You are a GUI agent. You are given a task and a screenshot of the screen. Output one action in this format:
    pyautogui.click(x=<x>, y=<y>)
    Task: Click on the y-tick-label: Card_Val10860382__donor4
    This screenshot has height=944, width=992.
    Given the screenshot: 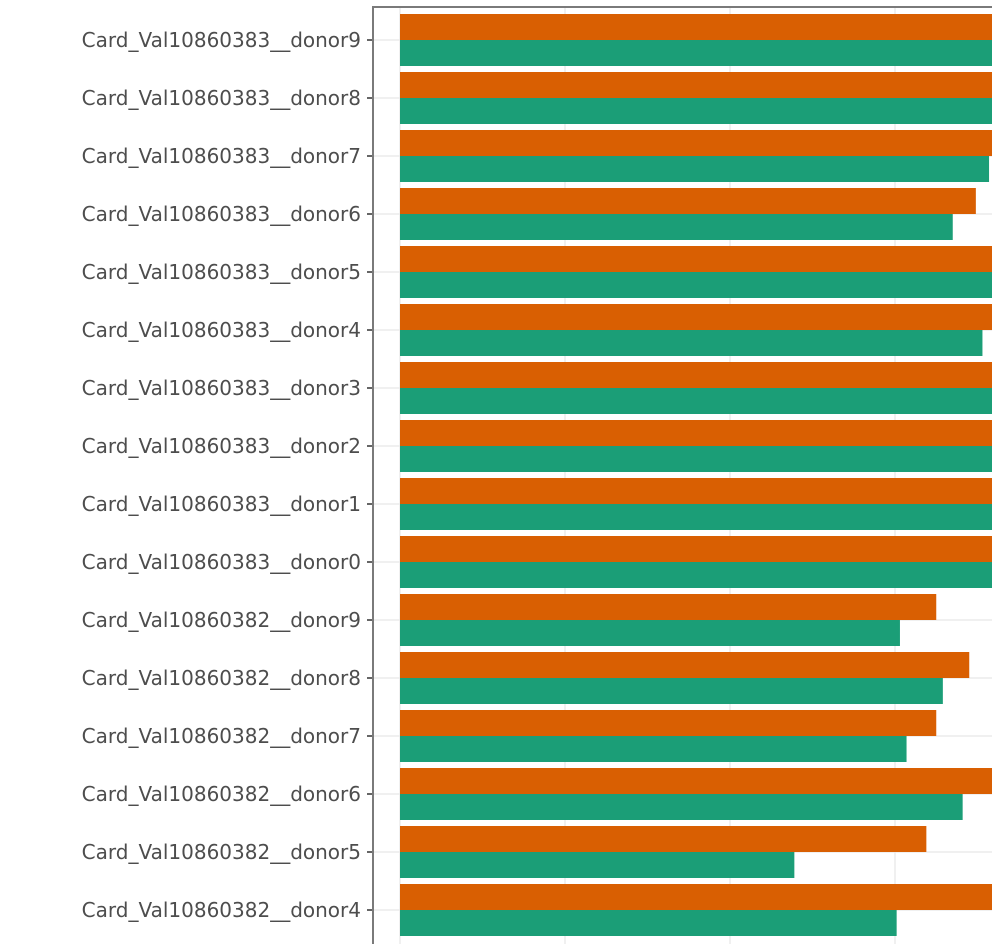 What is the action you would take?
    pyautogui.click(x=221, y=910)
    